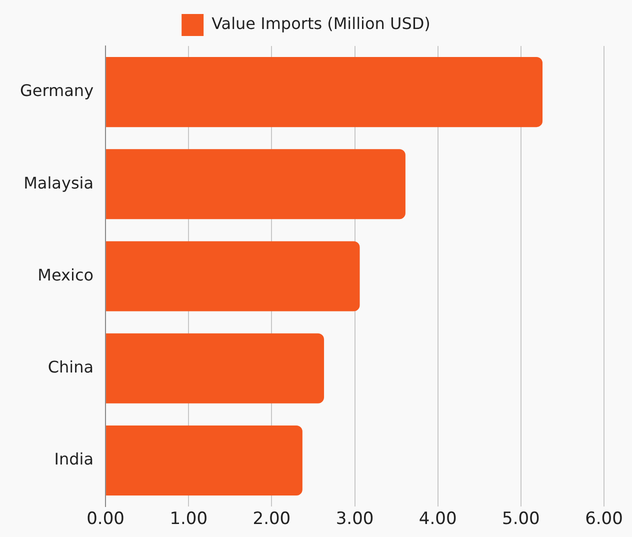 The width and height of the screenshot is (632, 537). I want to click on y-tick-label: Mexico, so click(66, 274).